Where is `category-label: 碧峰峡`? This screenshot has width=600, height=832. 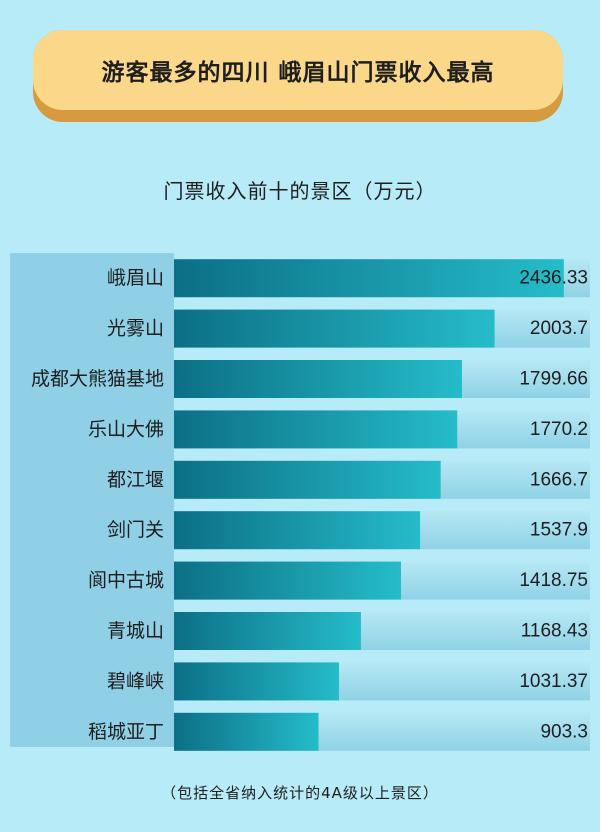 category-label: 碧峰峡 is located at coordinates (135, 681).